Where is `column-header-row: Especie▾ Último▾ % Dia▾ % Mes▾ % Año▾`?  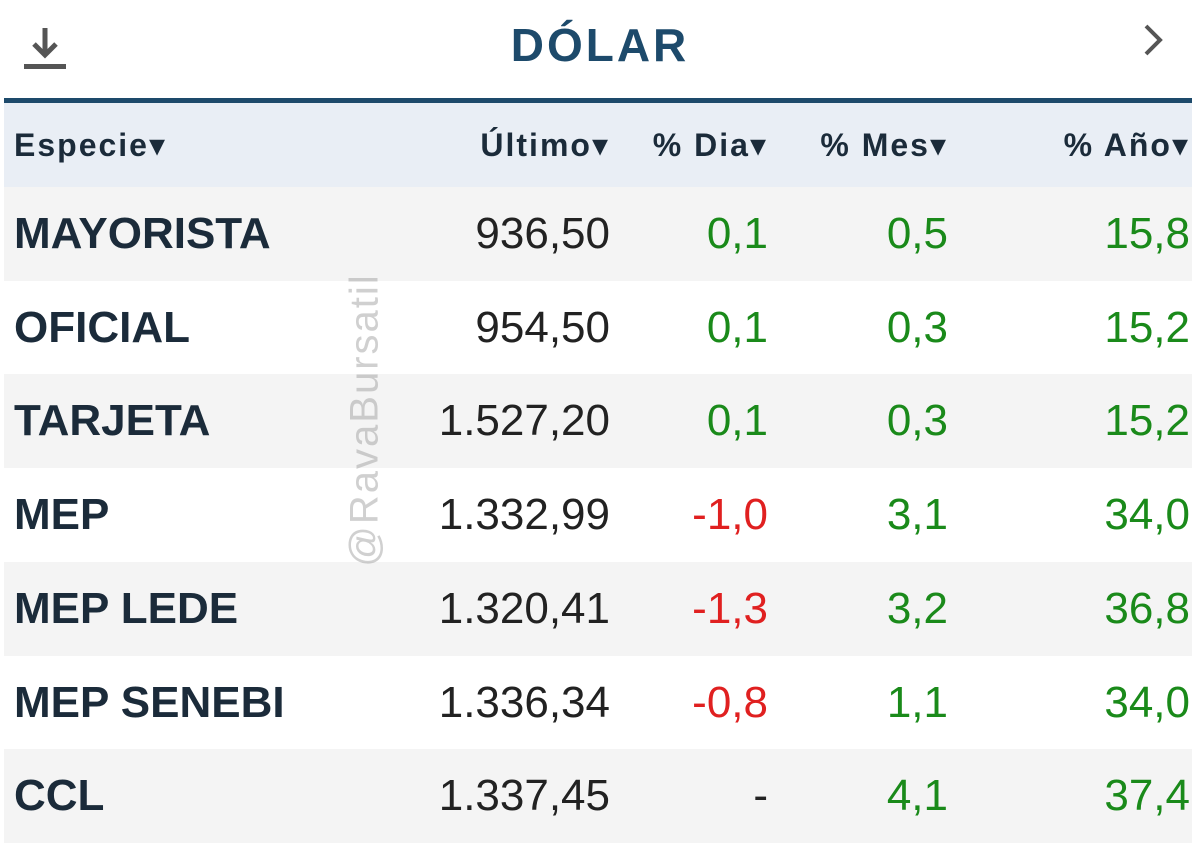 column-header-row: Especie▾ Último▾ % Dia▾ % Mes▾ % Año▾ is located at coordinates (598, 145).